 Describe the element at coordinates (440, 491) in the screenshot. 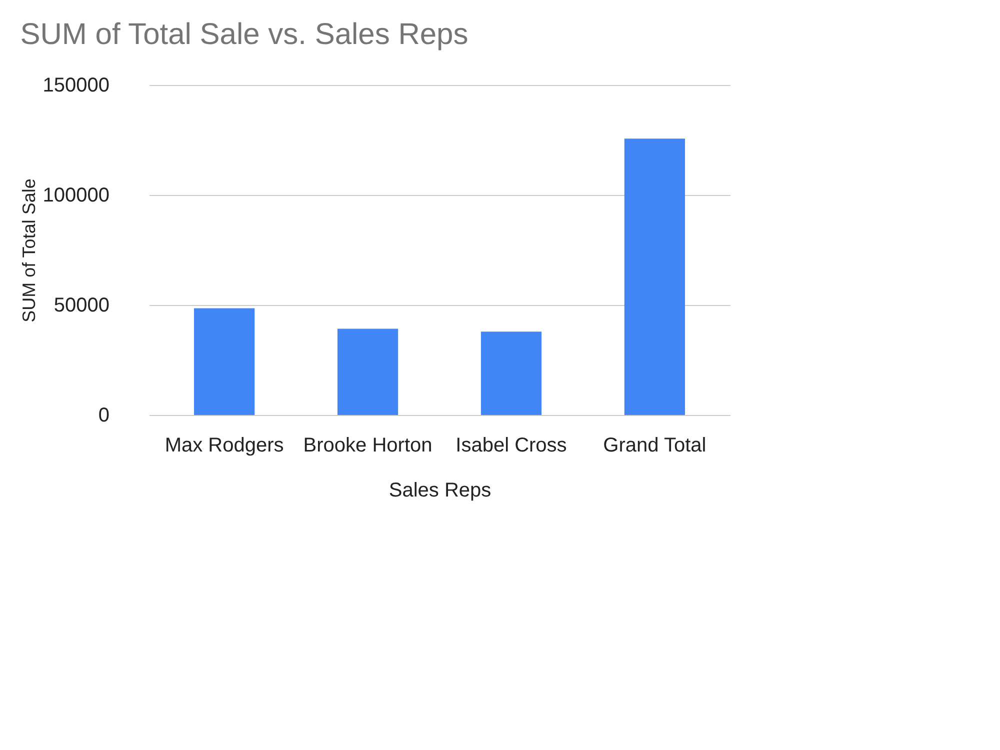

I see `x-axis-title: Sales Reps` at that location.